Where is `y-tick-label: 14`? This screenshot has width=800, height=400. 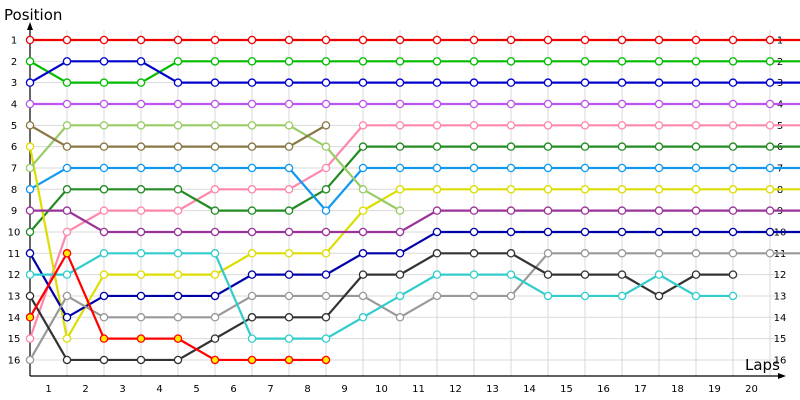 y-tick-label: 14 is located at coordinates (14, 318).